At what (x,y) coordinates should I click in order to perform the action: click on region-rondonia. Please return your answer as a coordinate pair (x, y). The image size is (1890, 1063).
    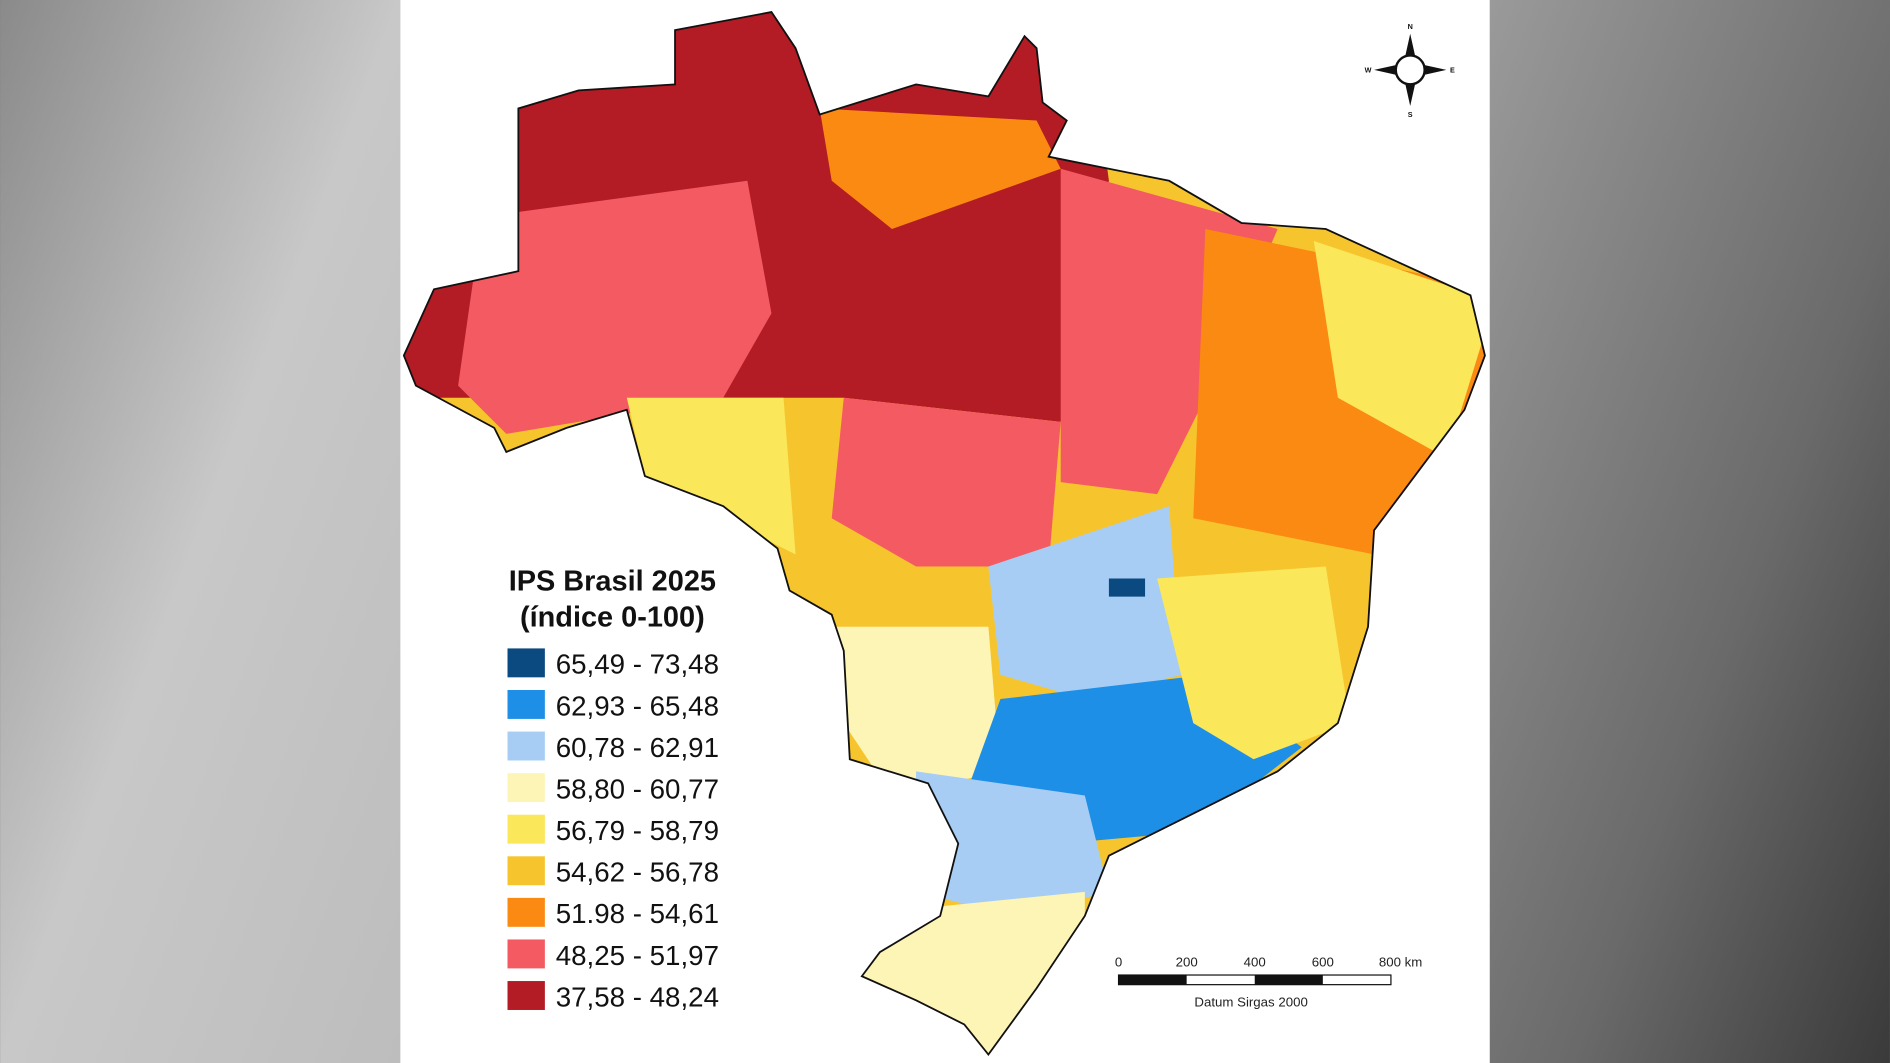
    Looking at the image, I should click on (711, 476).